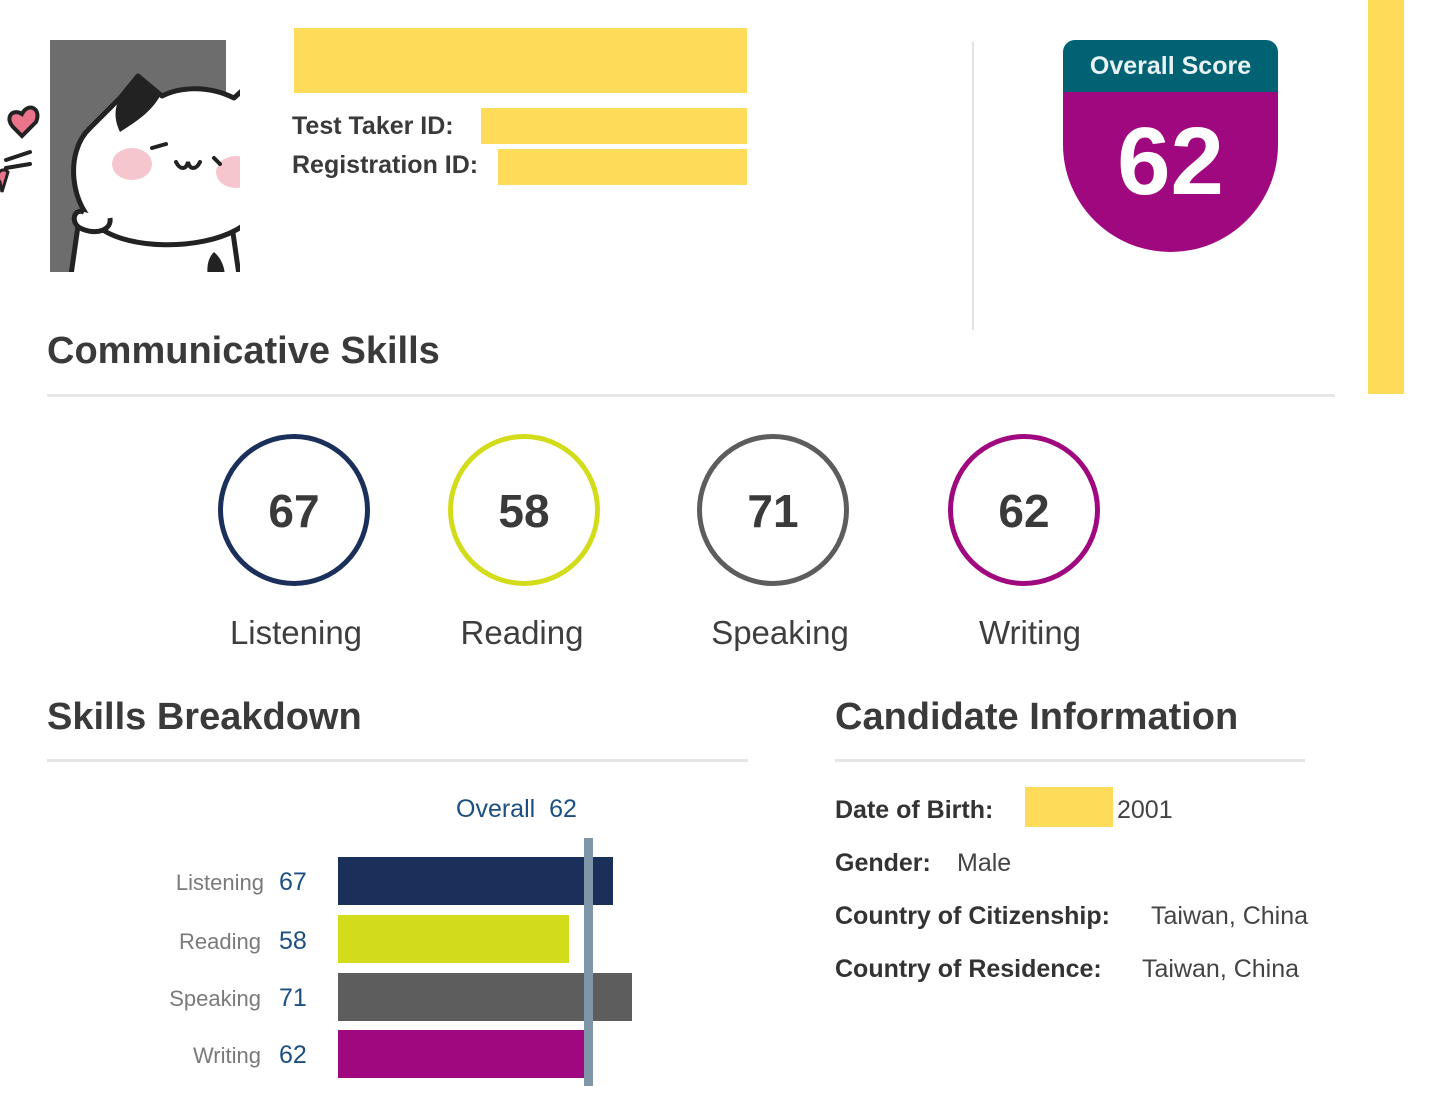  Describe the element at coordinates (463, 1054) in the screenshot. I see `bar-writing` at that location.